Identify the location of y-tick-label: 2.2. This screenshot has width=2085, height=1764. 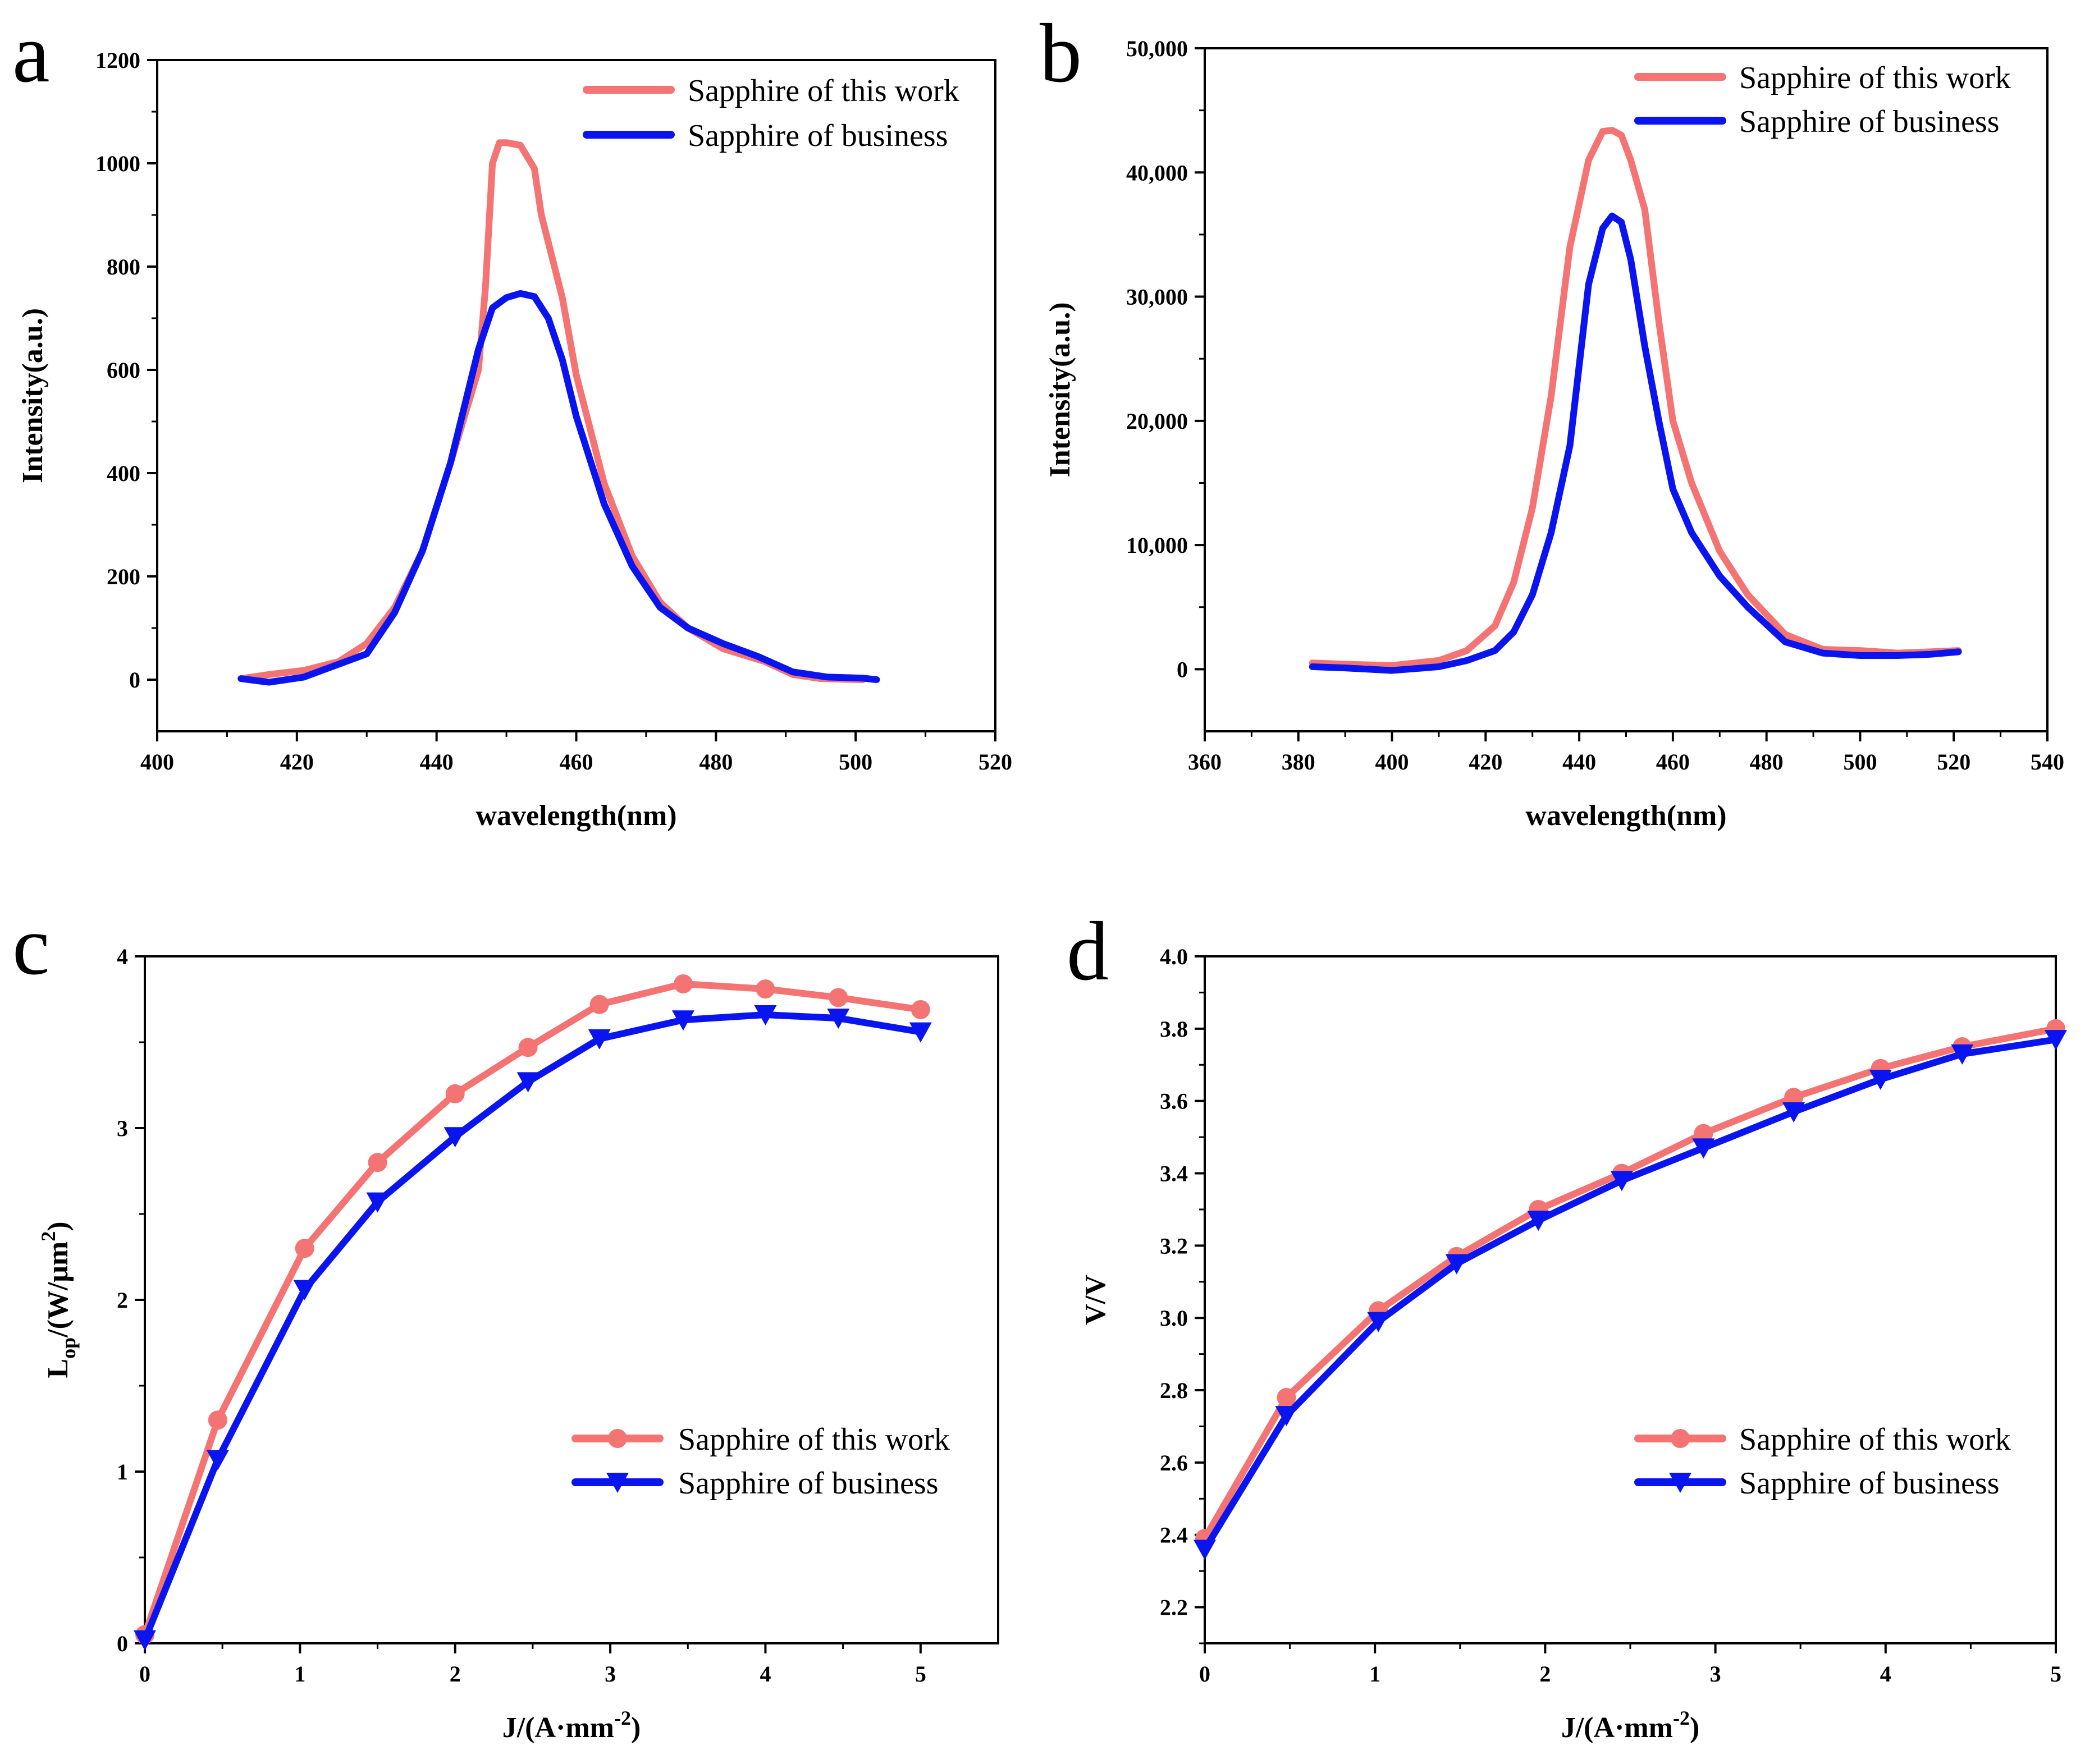
(1174, 1607).